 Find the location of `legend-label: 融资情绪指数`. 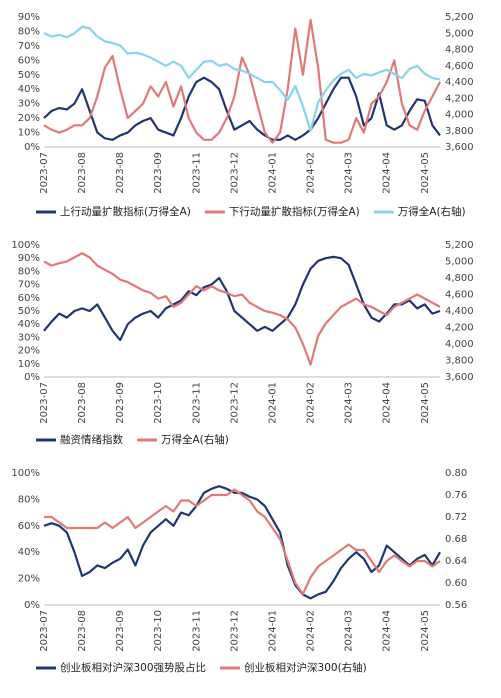

legend-label: 融资情绪指数 is located at coordinates (91, 439).